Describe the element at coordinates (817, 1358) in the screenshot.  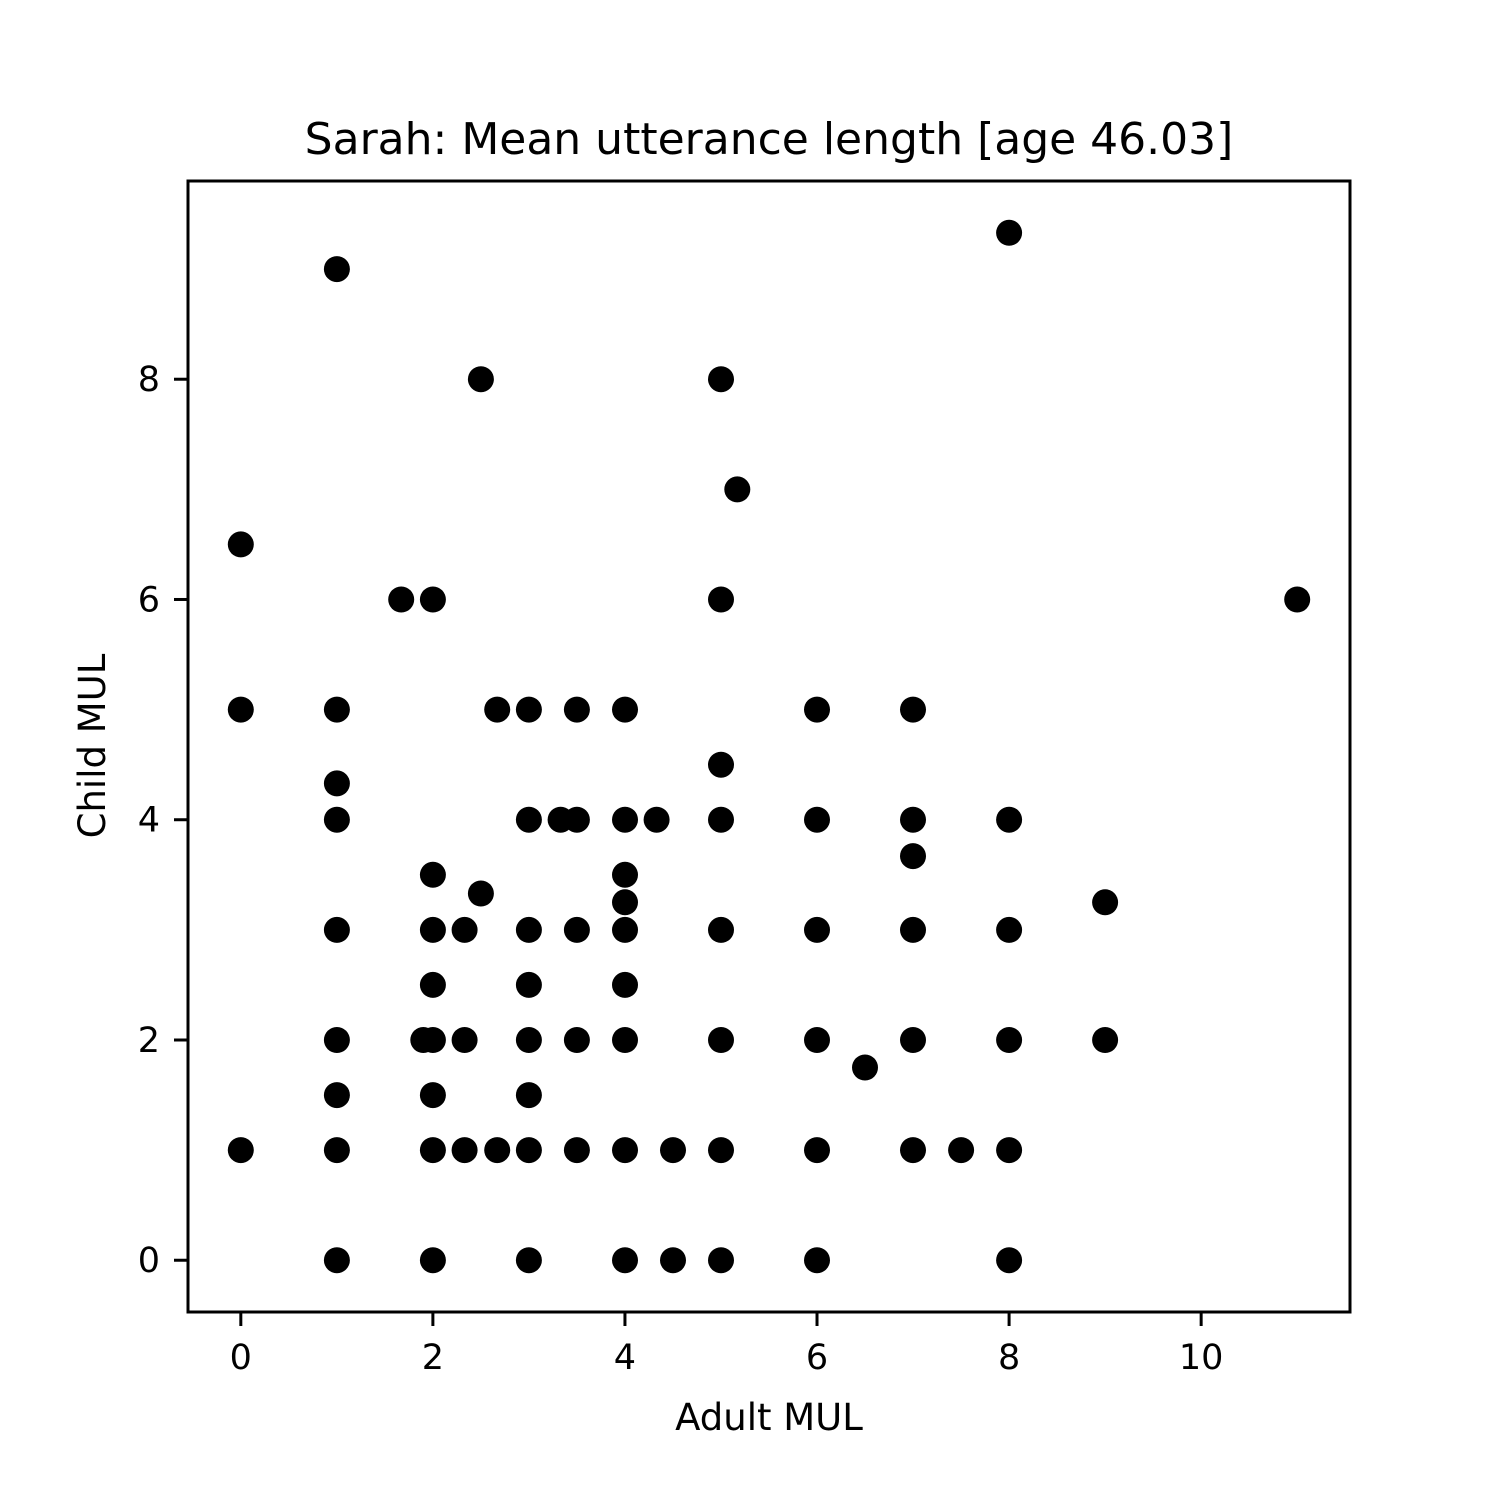
I see `x-tick-label: 6` at that location.